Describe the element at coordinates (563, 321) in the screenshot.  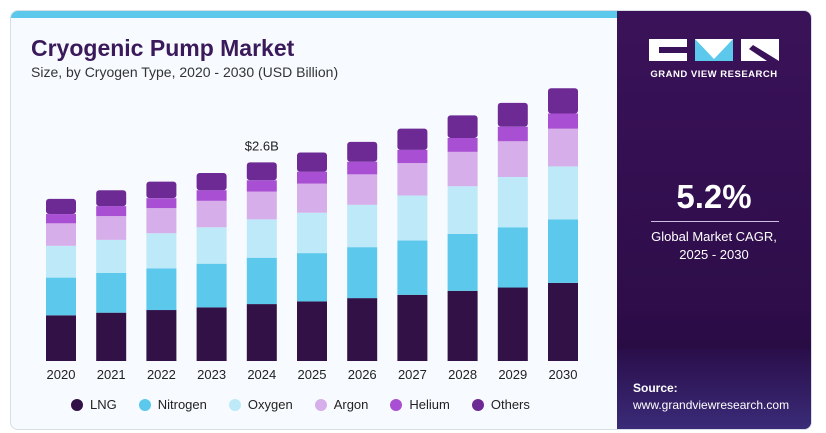
I see `bar-segment-lng-2030` at that location.